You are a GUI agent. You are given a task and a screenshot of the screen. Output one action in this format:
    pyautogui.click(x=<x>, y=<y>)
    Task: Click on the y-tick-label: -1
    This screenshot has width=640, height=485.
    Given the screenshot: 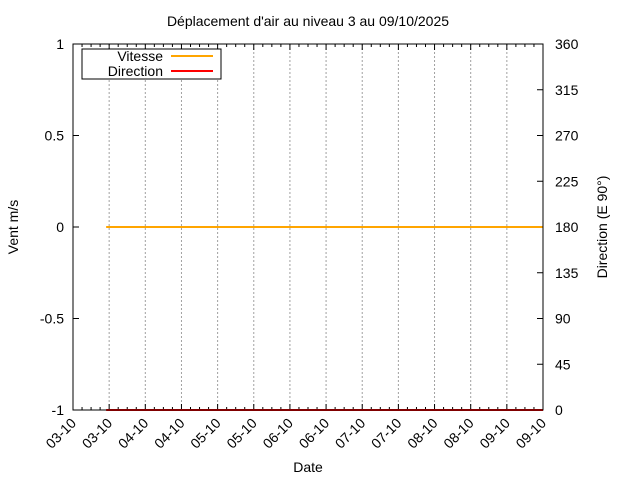 What is the action you would take?
    pyautogui.click(x=58, y=410)
    